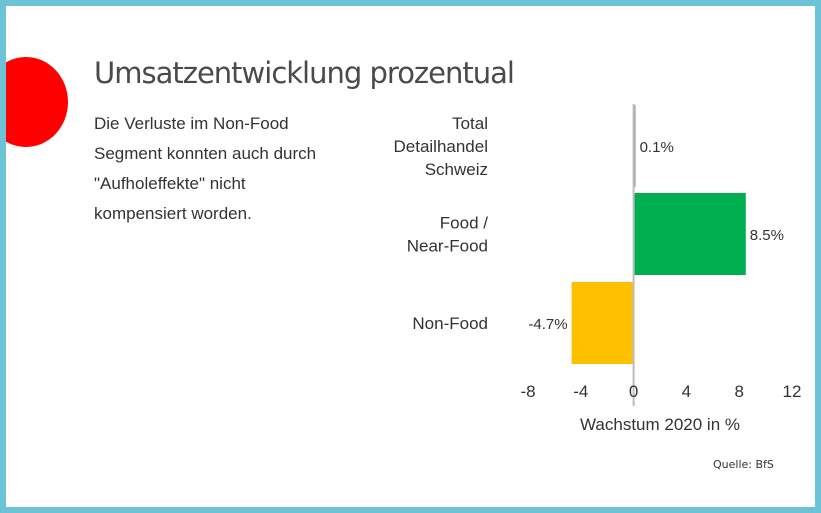 Image resolution: width=821 pixels, height=513 pixels. What do you see at coordinates (767, 235) in the screenshot?
I see `data-label: 8.5%` at bounding box center [767, 235].